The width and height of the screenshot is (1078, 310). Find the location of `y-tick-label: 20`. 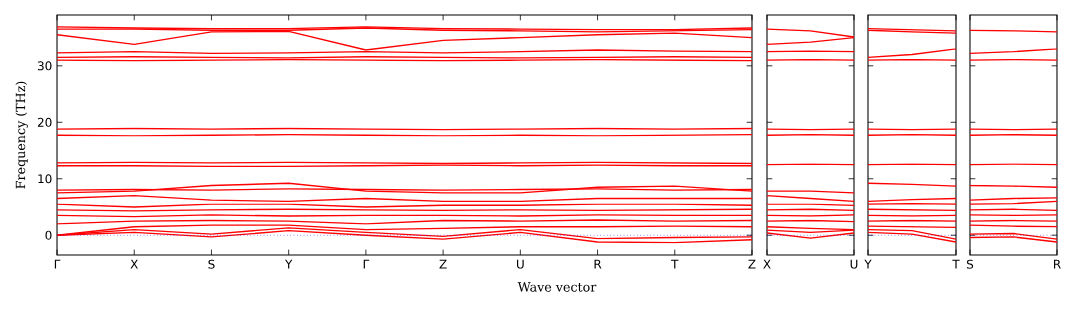

y-tick-label: 20 is located at coordinates (44, 122).